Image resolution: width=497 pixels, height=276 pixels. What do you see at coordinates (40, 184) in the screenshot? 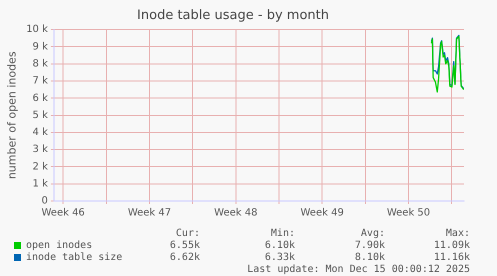
I see `y-tick-label: 1 k` at bounding box center [40, 184].